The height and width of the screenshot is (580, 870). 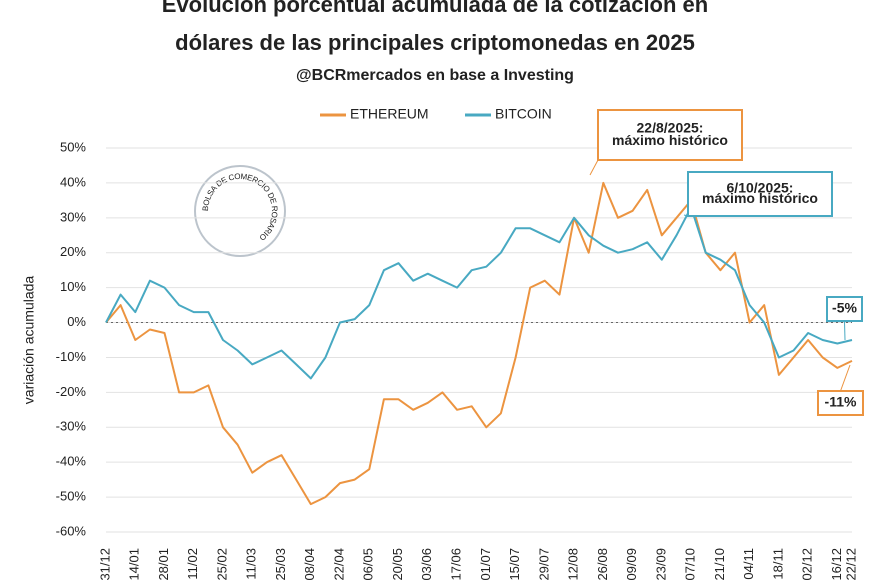 I want to click on x-tick-label: 26/08, so click(x=602, y=564).